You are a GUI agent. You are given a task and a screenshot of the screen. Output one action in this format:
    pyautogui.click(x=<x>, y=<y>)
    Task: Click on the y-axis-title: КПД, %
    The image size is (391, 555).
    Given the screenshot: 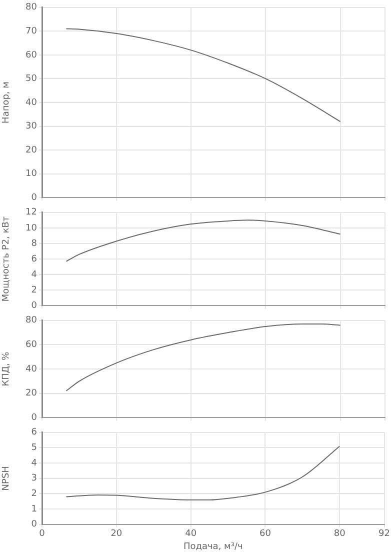 What is the action you would take?
    pyautogui.click(x=7, y=368)
    